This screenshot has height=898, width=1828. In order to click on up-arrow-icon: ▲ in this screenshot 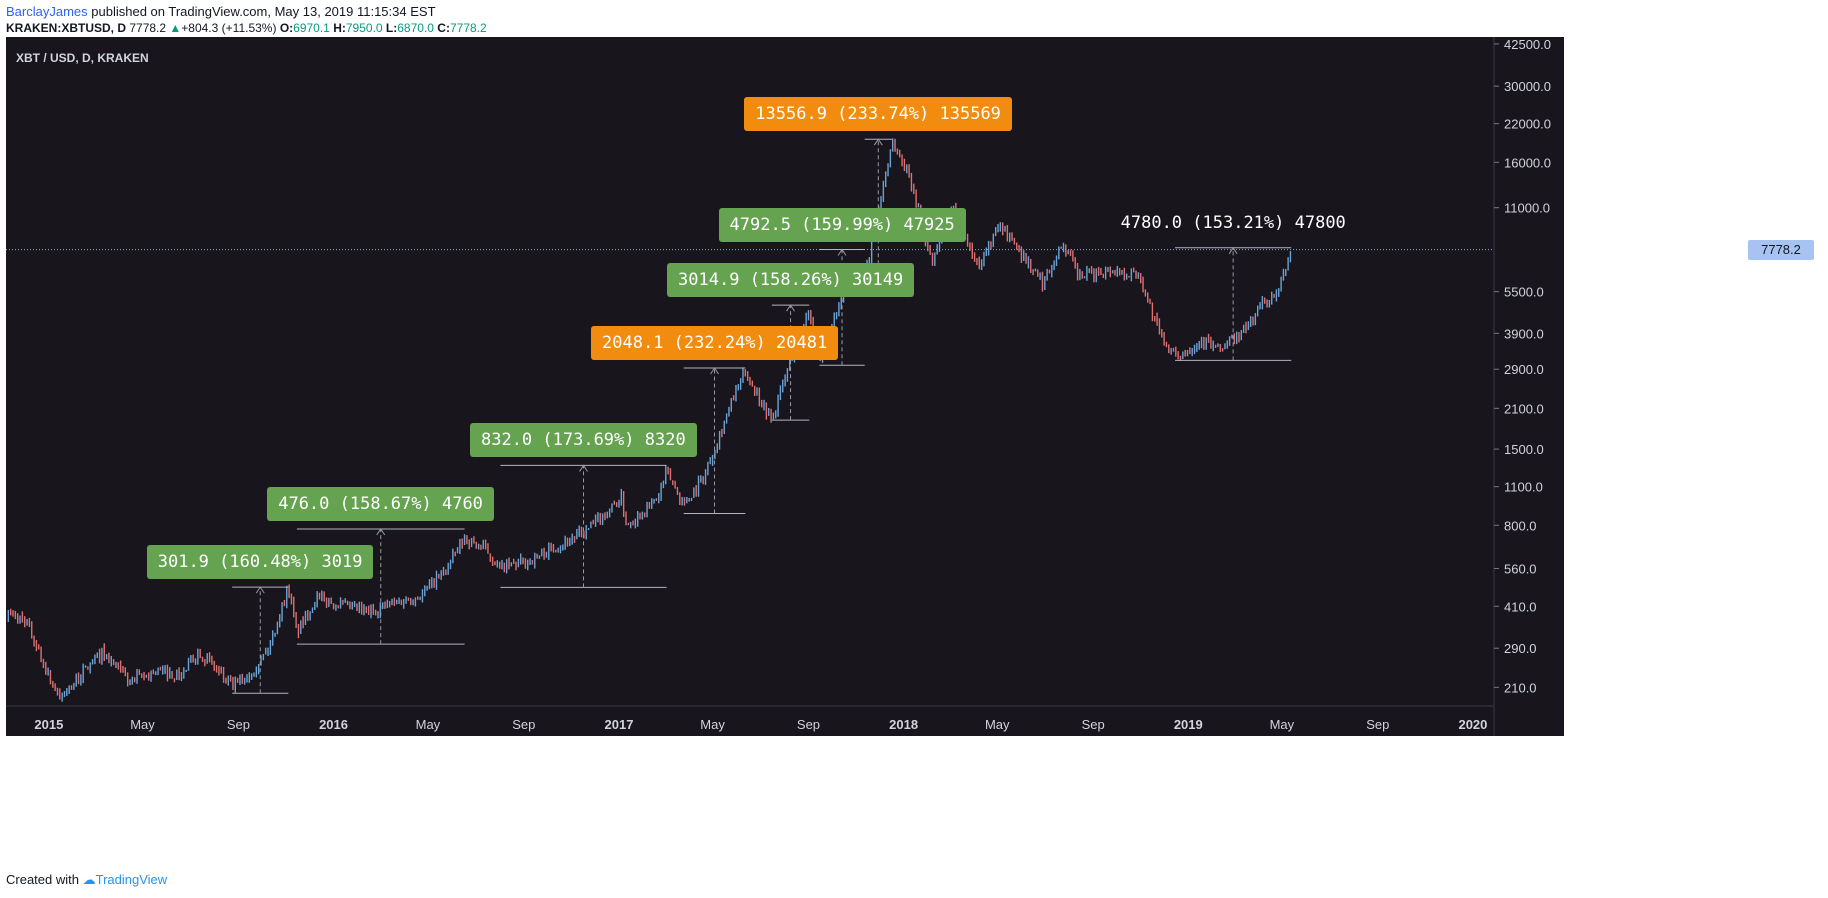, I will do `click(175, 28)`.